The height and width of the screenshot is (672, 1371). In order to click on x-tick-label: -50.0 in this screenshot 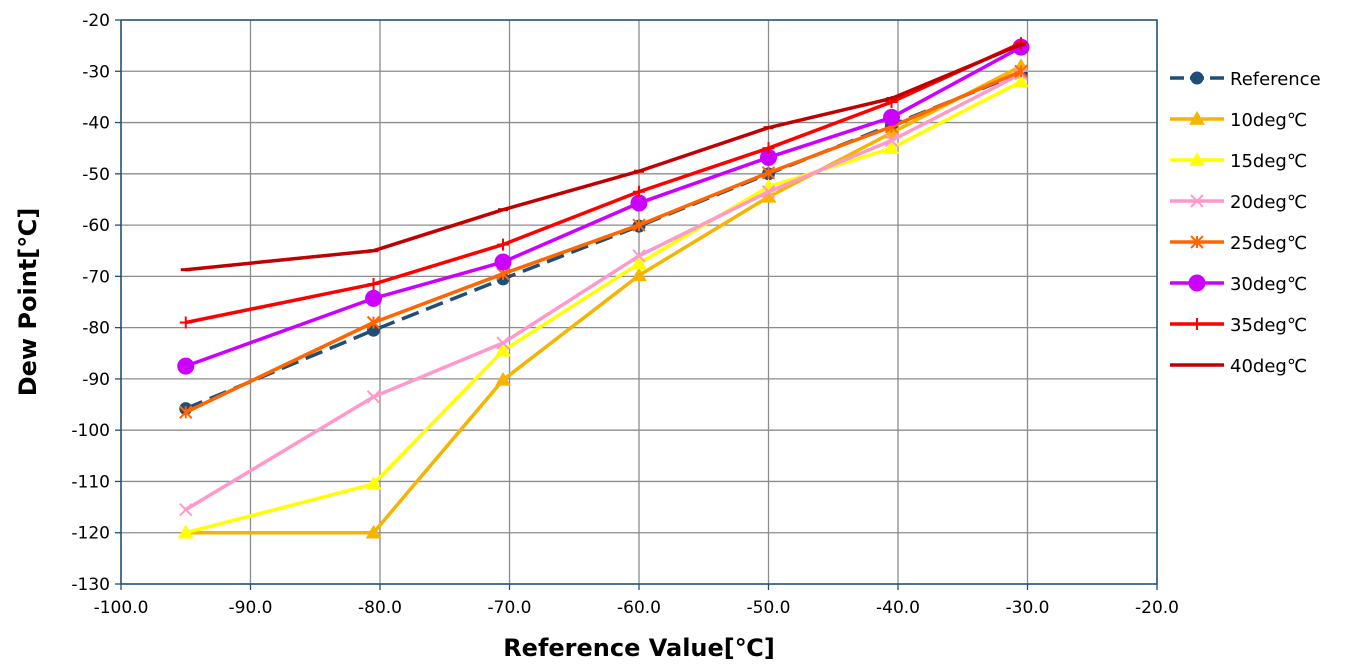, I will do `click(769, 608)`.